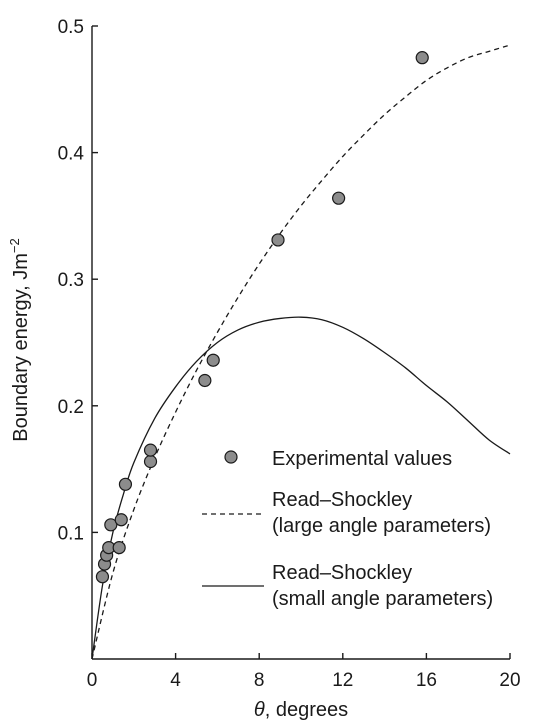  What do you see at coordinates (304, 672) in the screenshot?
I see `x-ticks: 0 4 8 12 16 20` at bounding box center [304, 672].